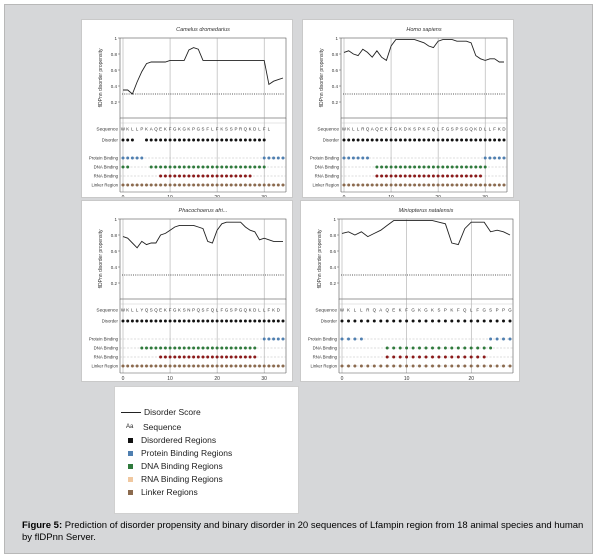  What do you see at coordinates (405, 129) in the screenshot?
I see `sequence-letter: D` at bounding box center [405, 129].